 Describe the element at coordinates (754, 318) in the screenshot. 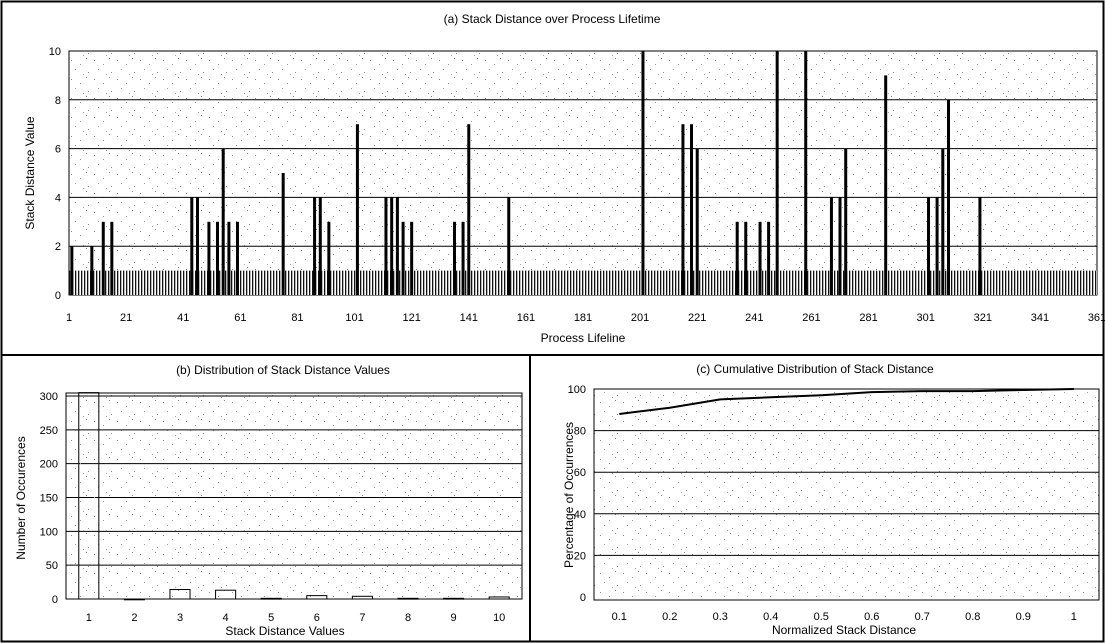

I see `panel-a-x-tick-label: 241` at that location.